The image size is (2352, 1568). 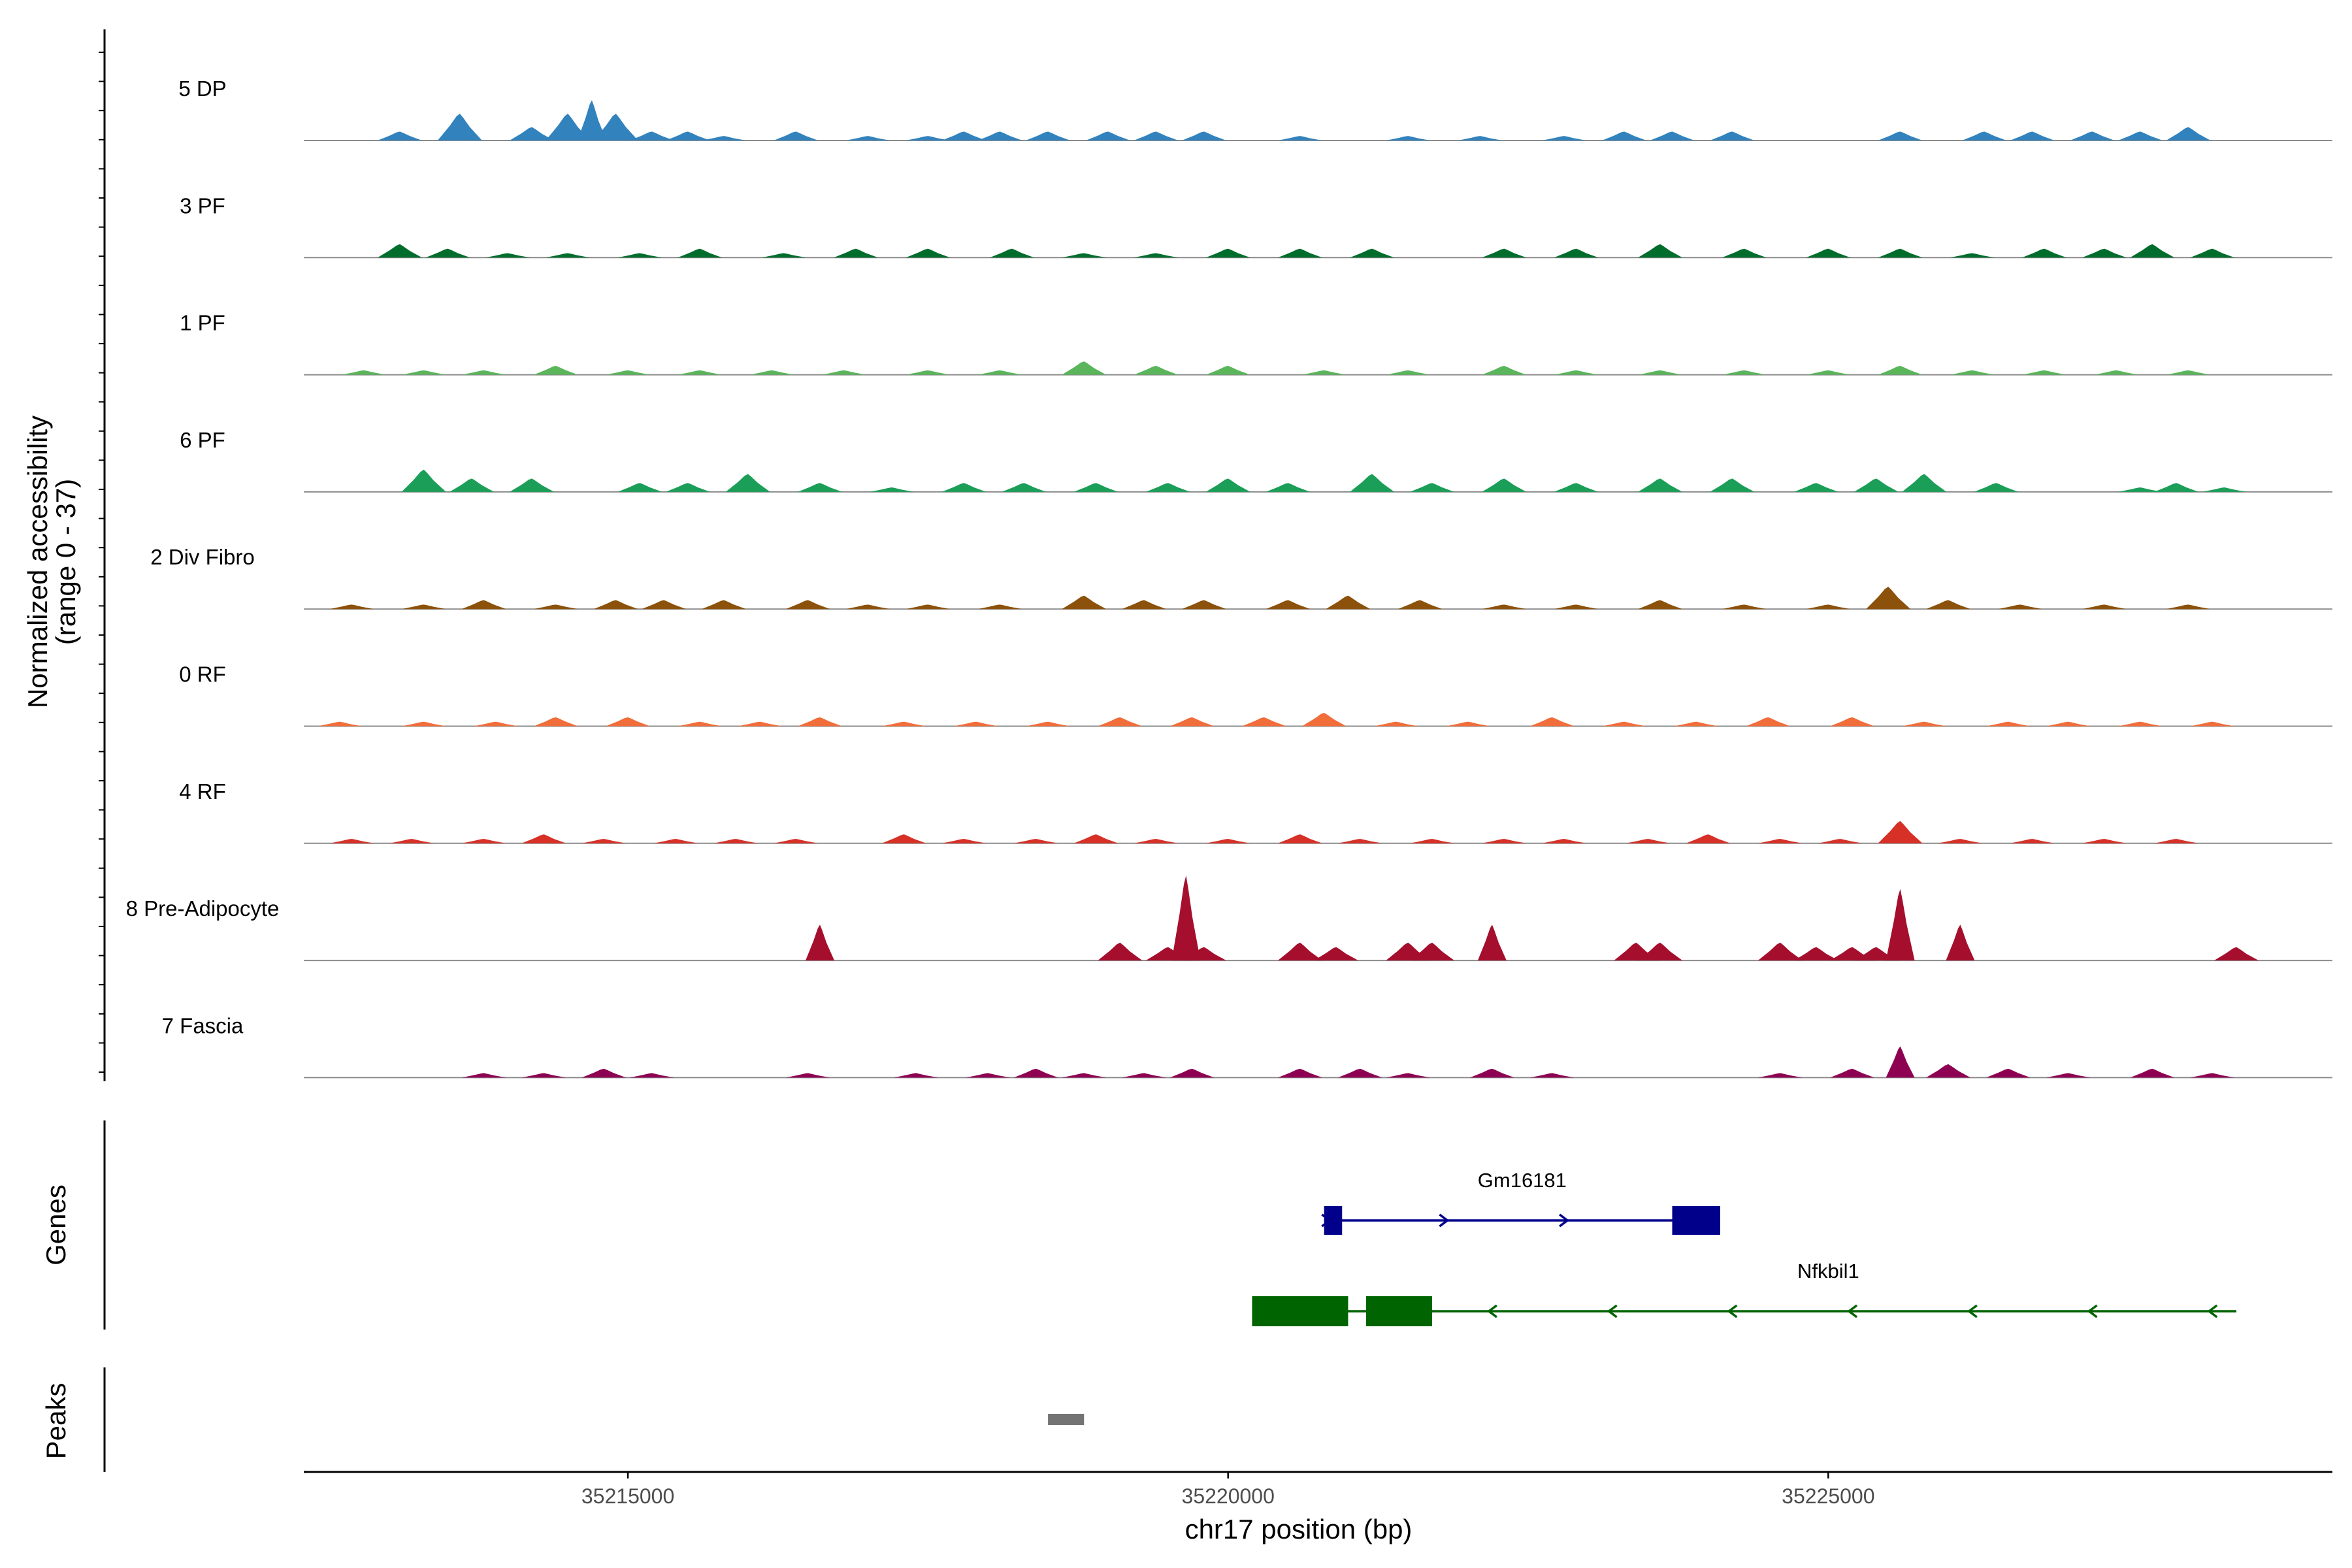 I want to click on peaks-panel-label: Peaks, so click(x=56, y=1421).